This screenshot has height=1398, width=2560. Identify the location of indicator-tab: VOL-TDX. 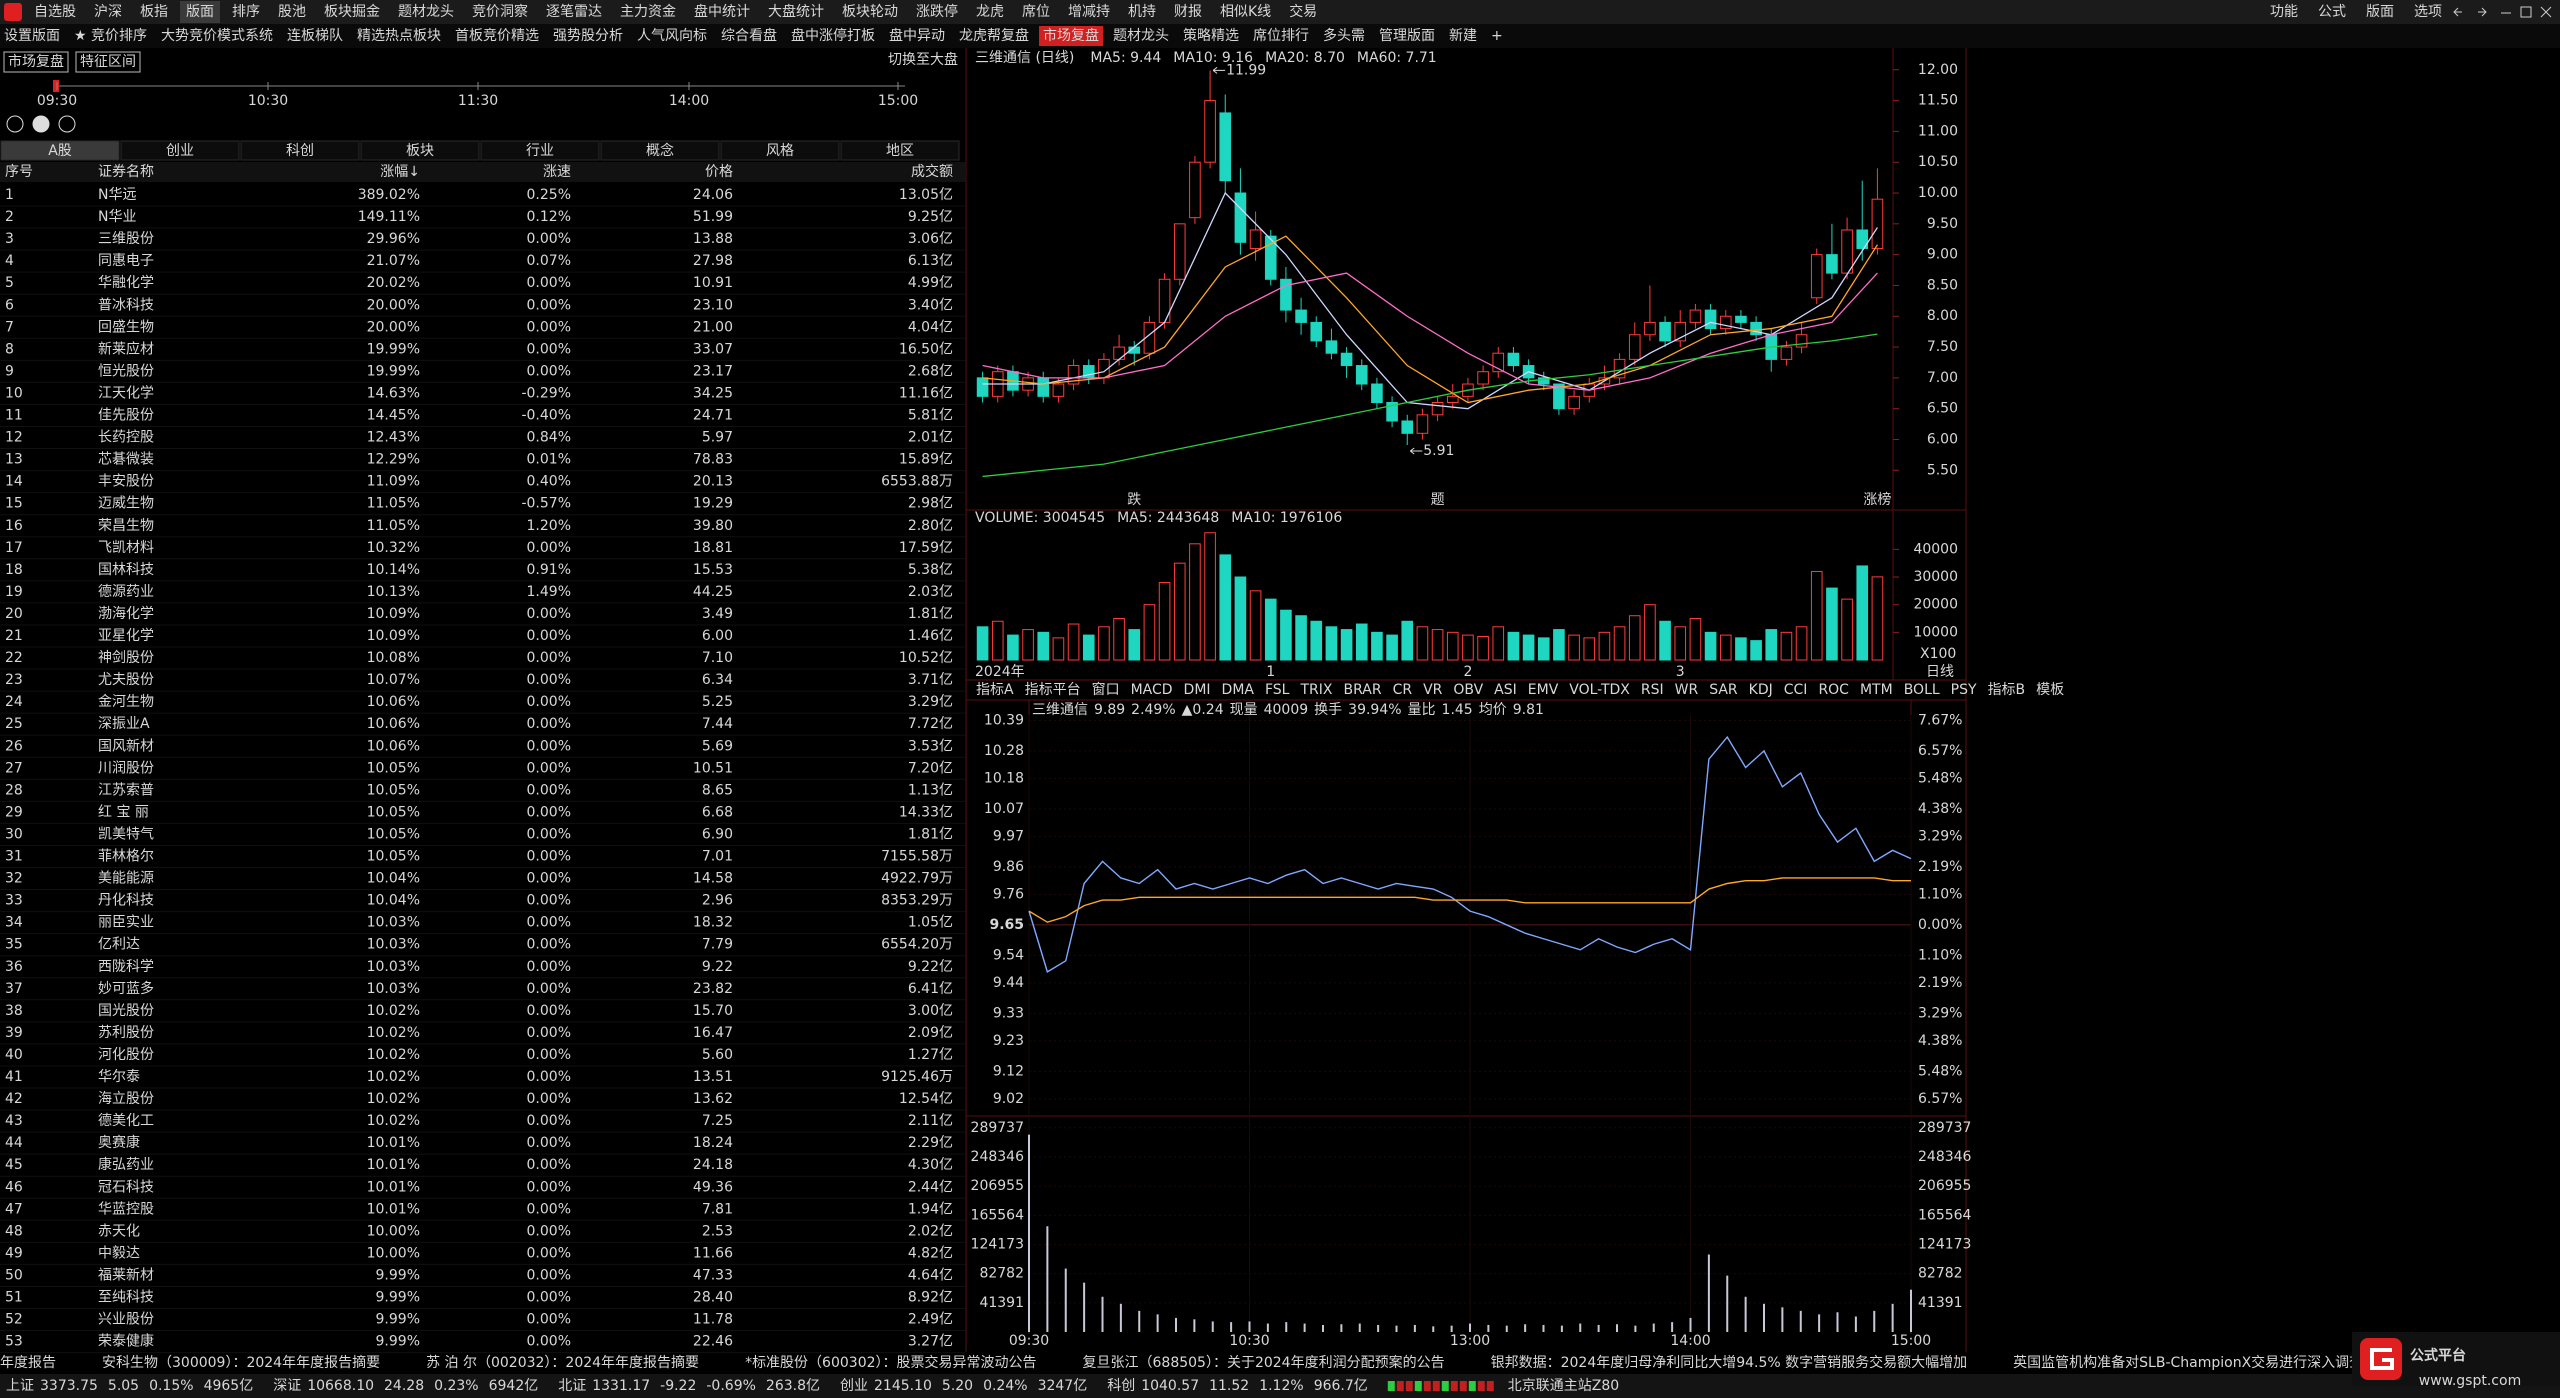
(1599, 690).